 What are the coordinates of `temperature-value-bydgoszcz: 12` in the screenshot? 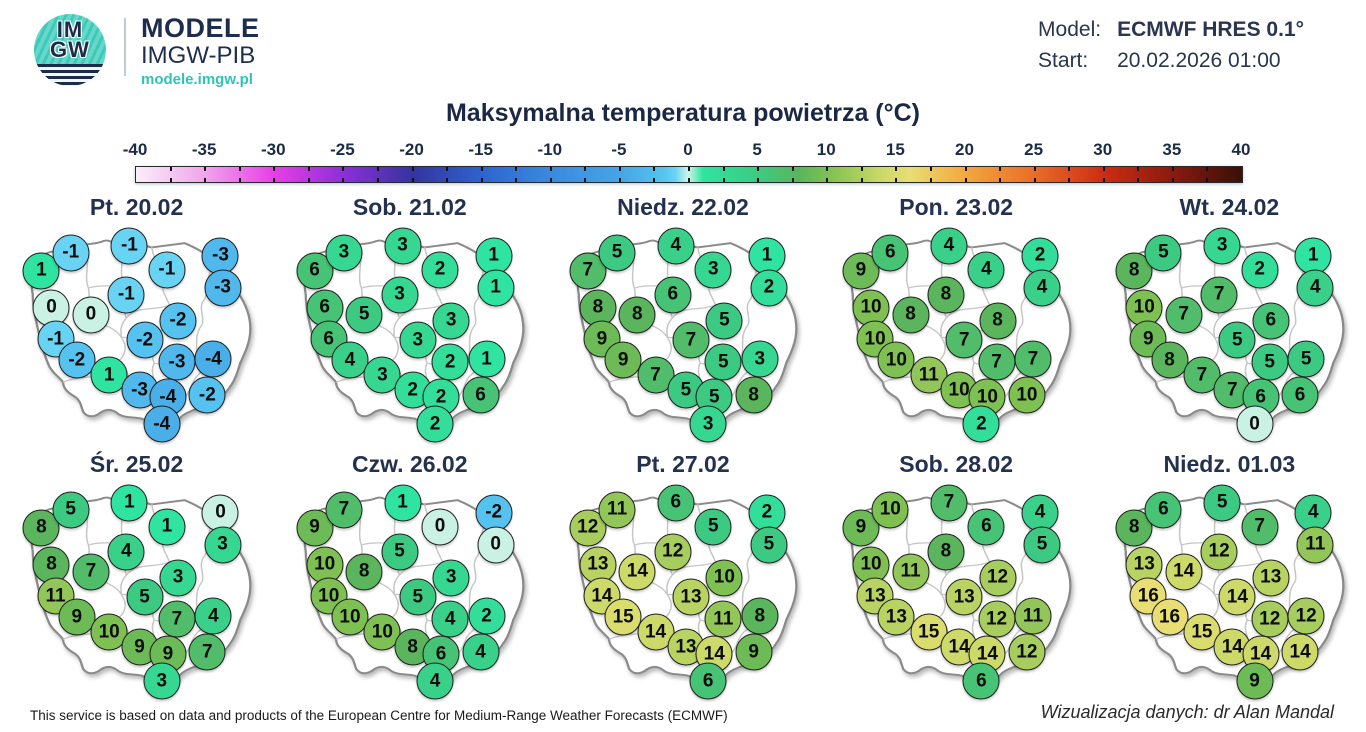 It's located at (1219, 552).